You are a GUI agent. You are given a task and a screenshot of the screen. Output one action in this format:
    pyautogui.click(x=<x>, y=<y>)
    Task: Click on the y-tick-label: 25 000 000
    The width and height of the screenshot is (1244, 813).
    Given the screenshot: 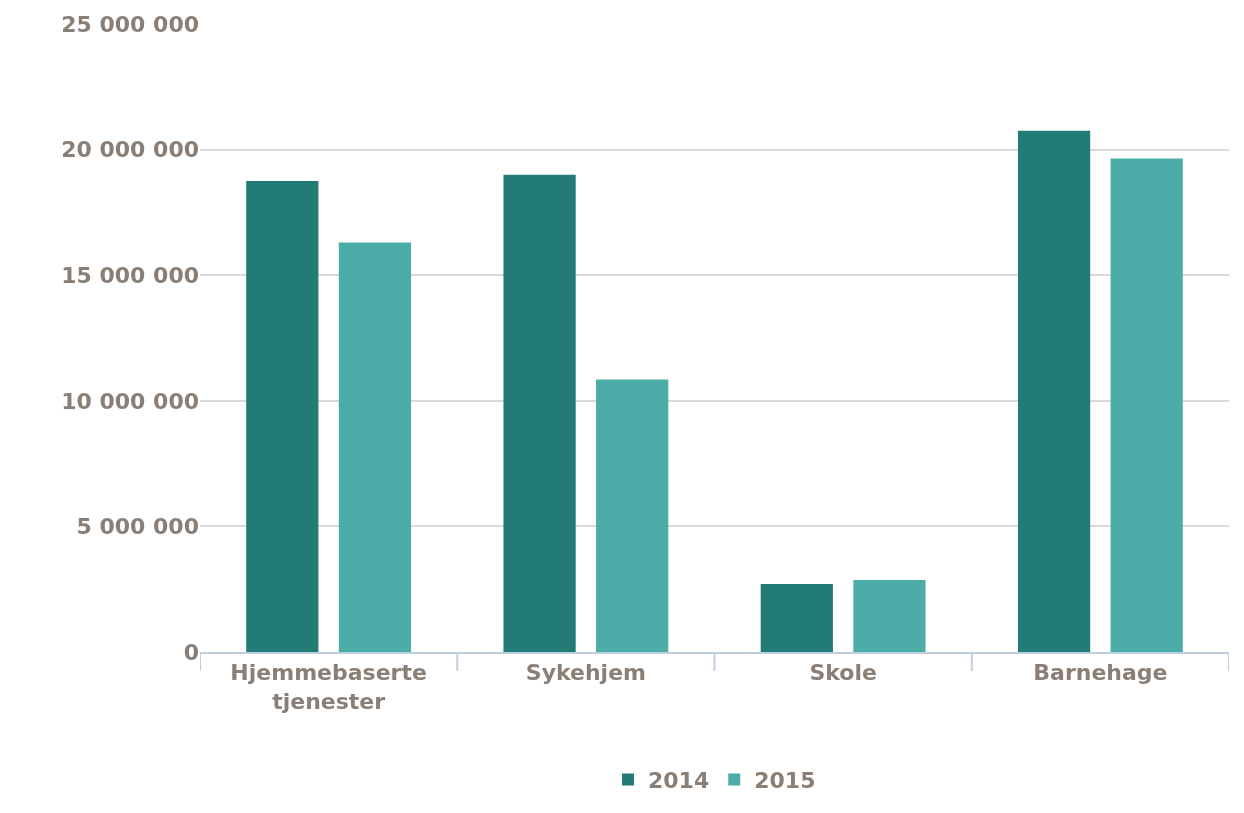 What is the action you would take?
    pyautogui.click(x=130, y=24)
    